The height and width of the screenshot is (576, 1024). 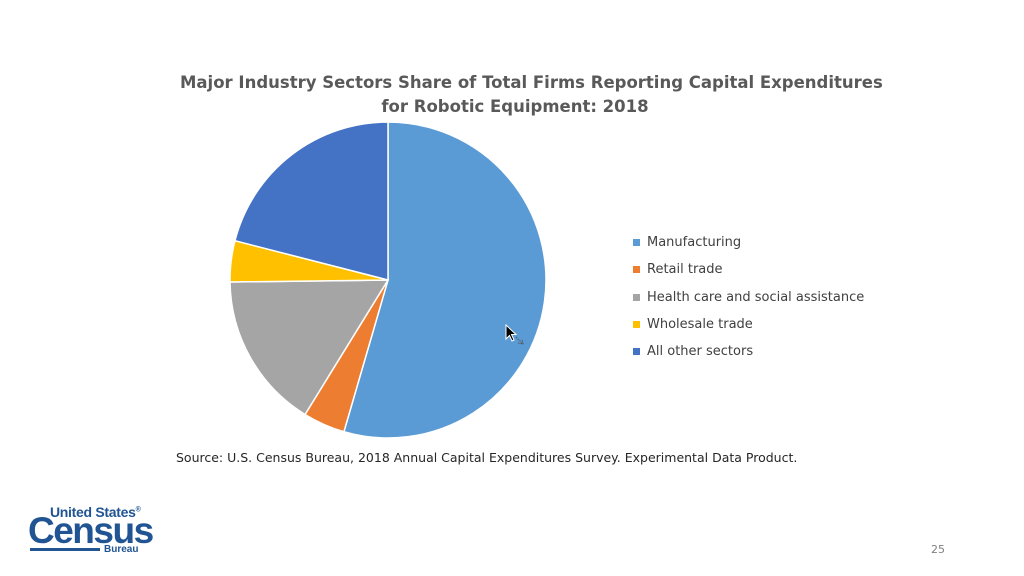 What do you see at coordinates (121, 549) in the screenshot?
I see `logo-line-3: Bureau` at bounding box center [121, 549].